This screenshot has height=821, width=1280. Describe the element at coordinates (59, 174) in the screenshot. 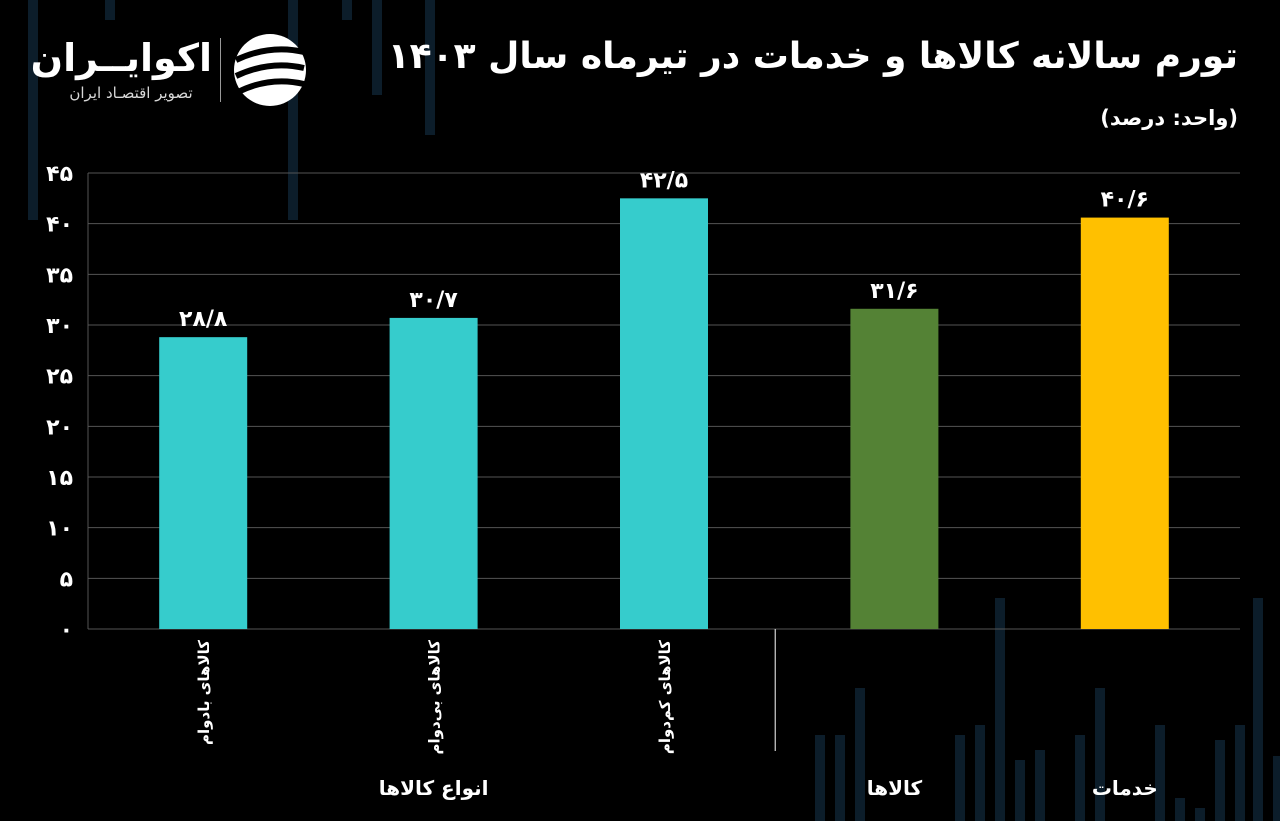

I see `y-tick-label: ۴۵` at that location.